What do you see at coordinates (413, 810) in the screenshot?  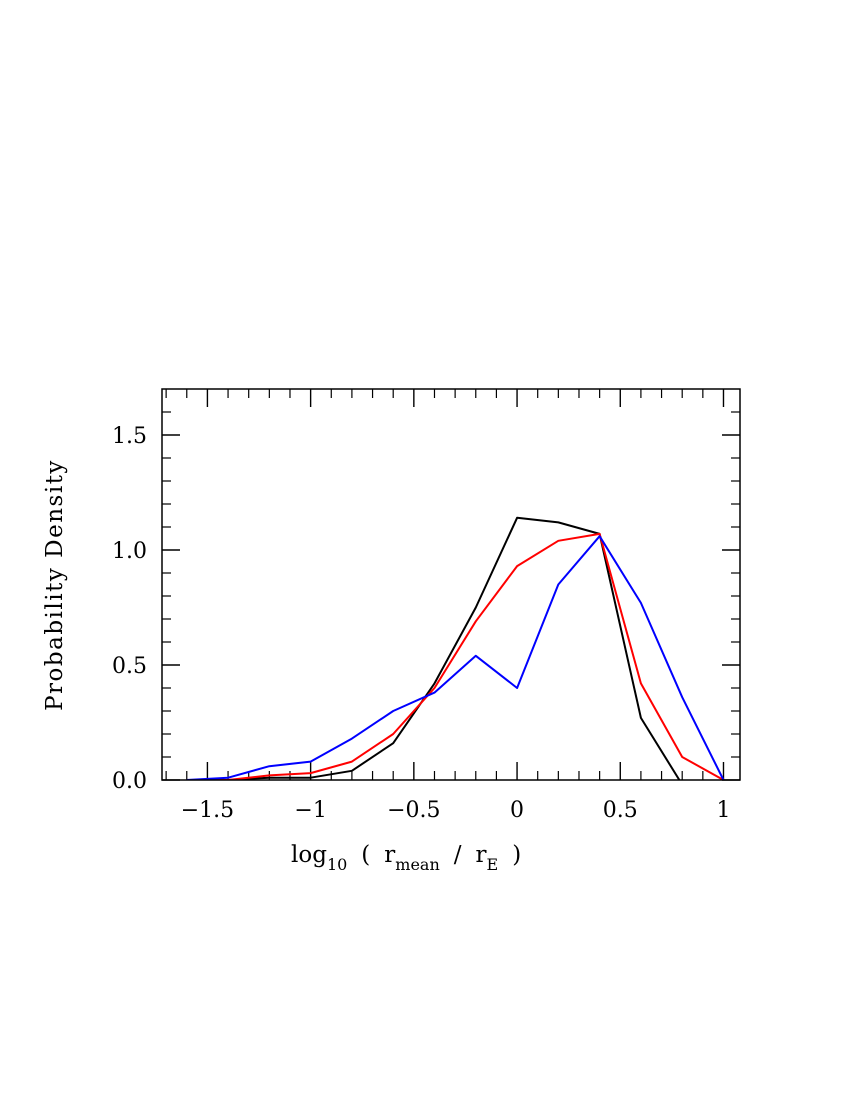 I see `x-tick-label: −0.5` at bounding box center [413, 810].